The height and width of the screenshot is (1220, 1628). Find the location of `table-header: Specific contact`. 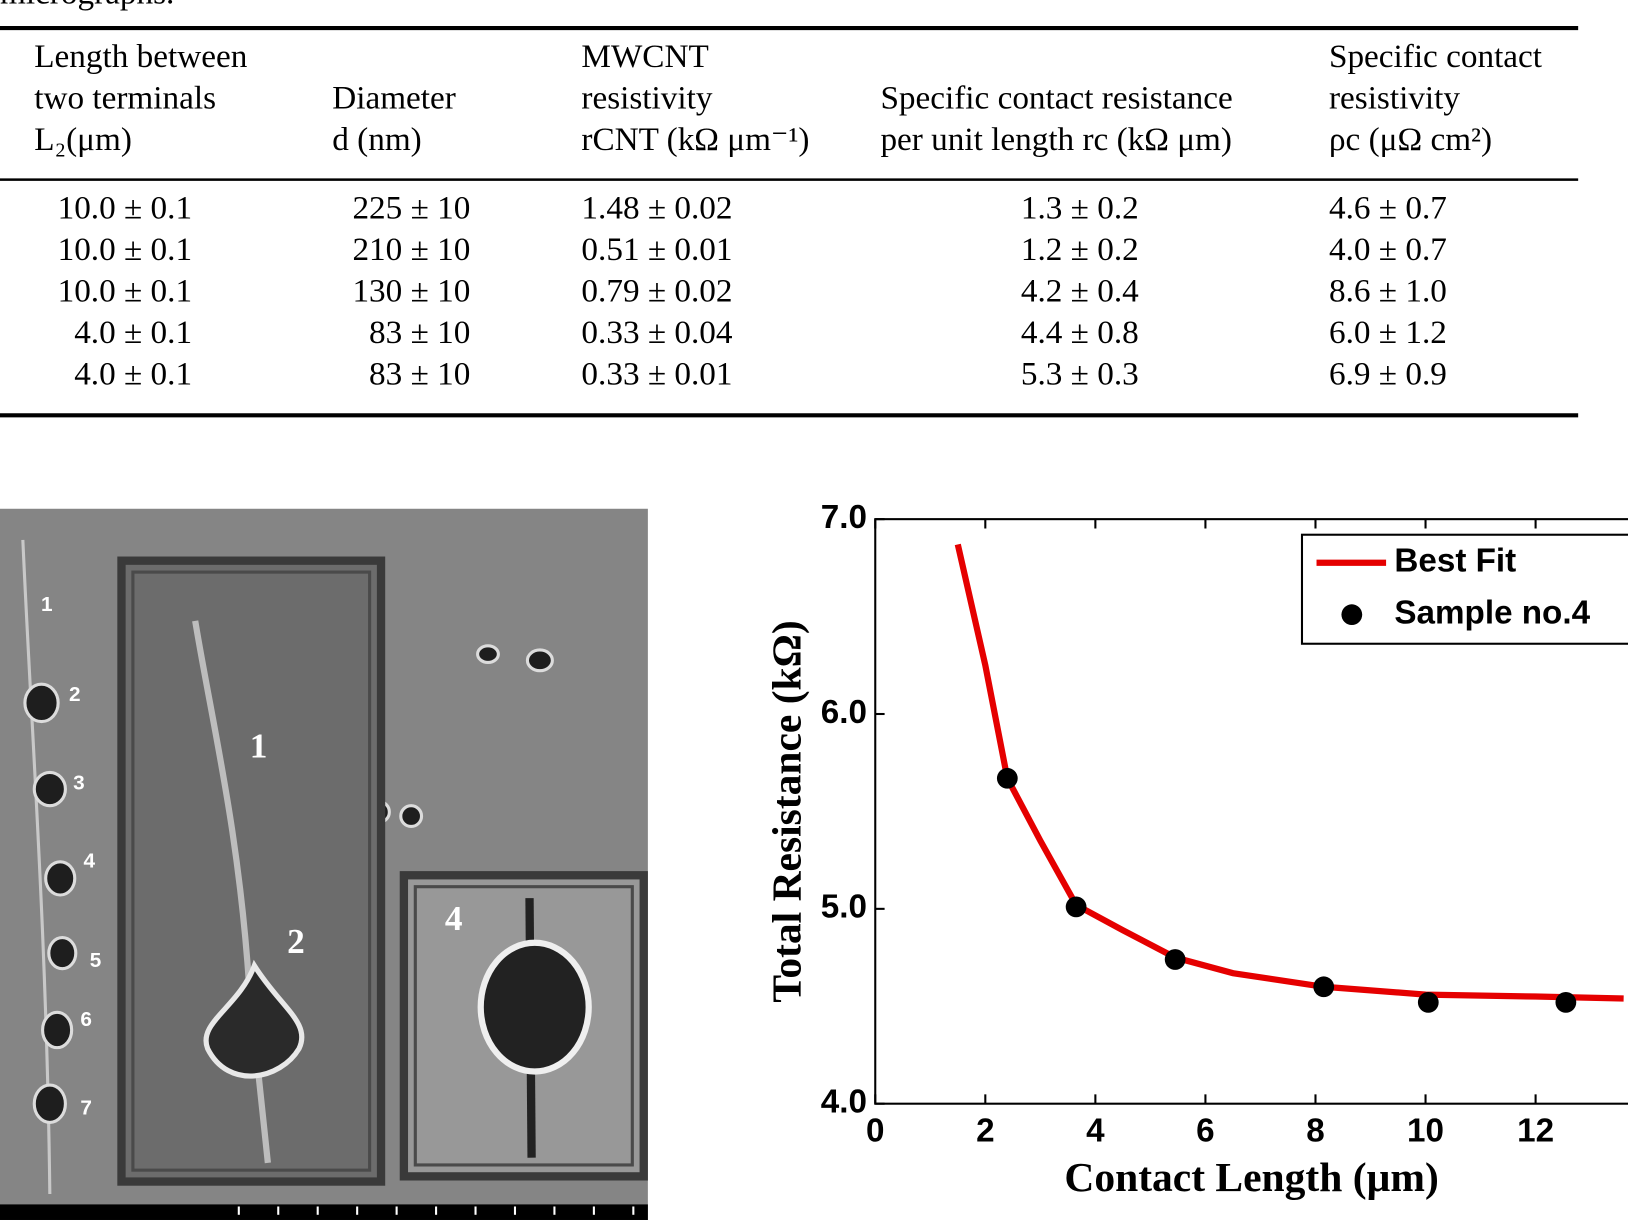

table-header: Specific contact is located at coordinates (1436, 56).